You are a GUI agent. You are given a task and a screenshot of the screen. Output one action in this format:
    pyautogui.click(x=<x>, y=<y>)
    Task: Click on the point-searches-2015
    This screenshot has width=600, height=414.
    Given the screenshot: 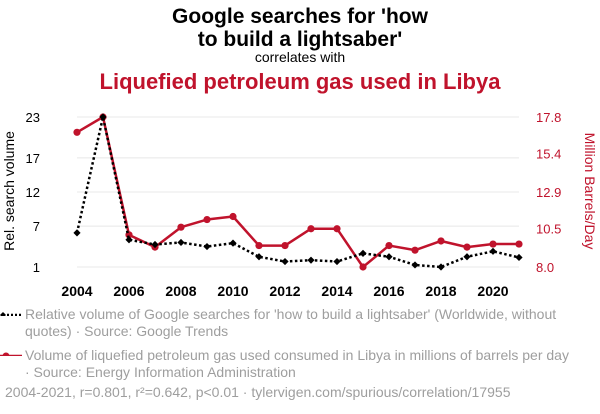 What is the action you would take?
    pyautogui.click(x=363, y=253)
    